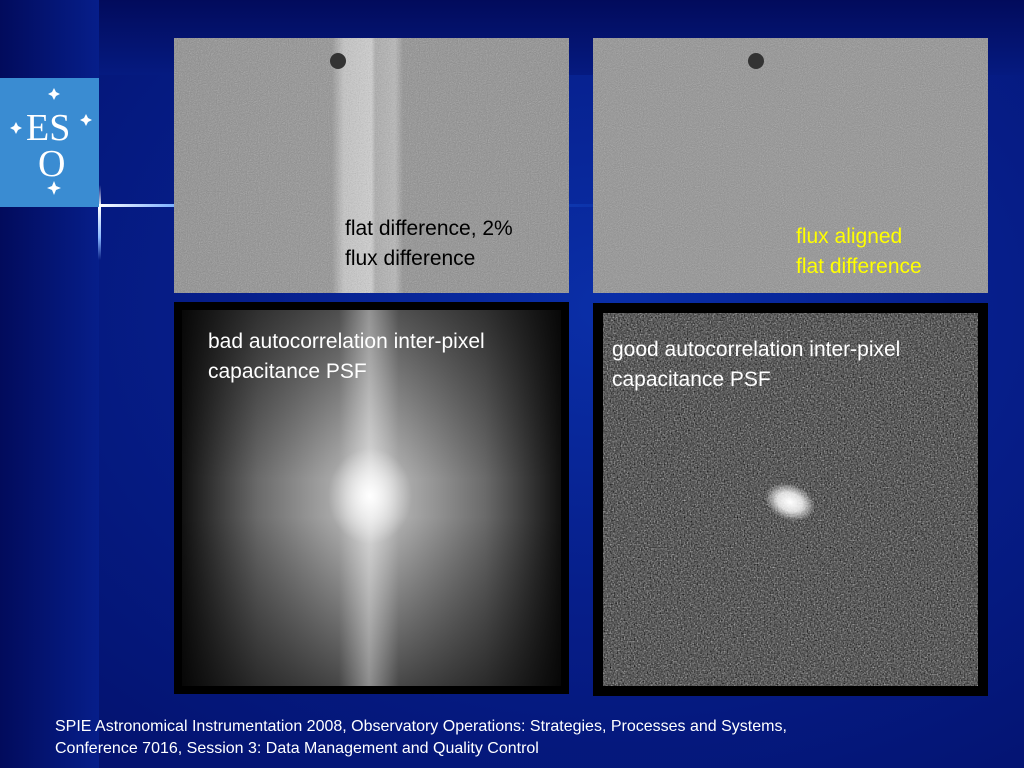 The image size is (1024, 768). Describe the element at coordinates (48, 128) in the screenshot. I see `logo-text-es: ES` at that location.